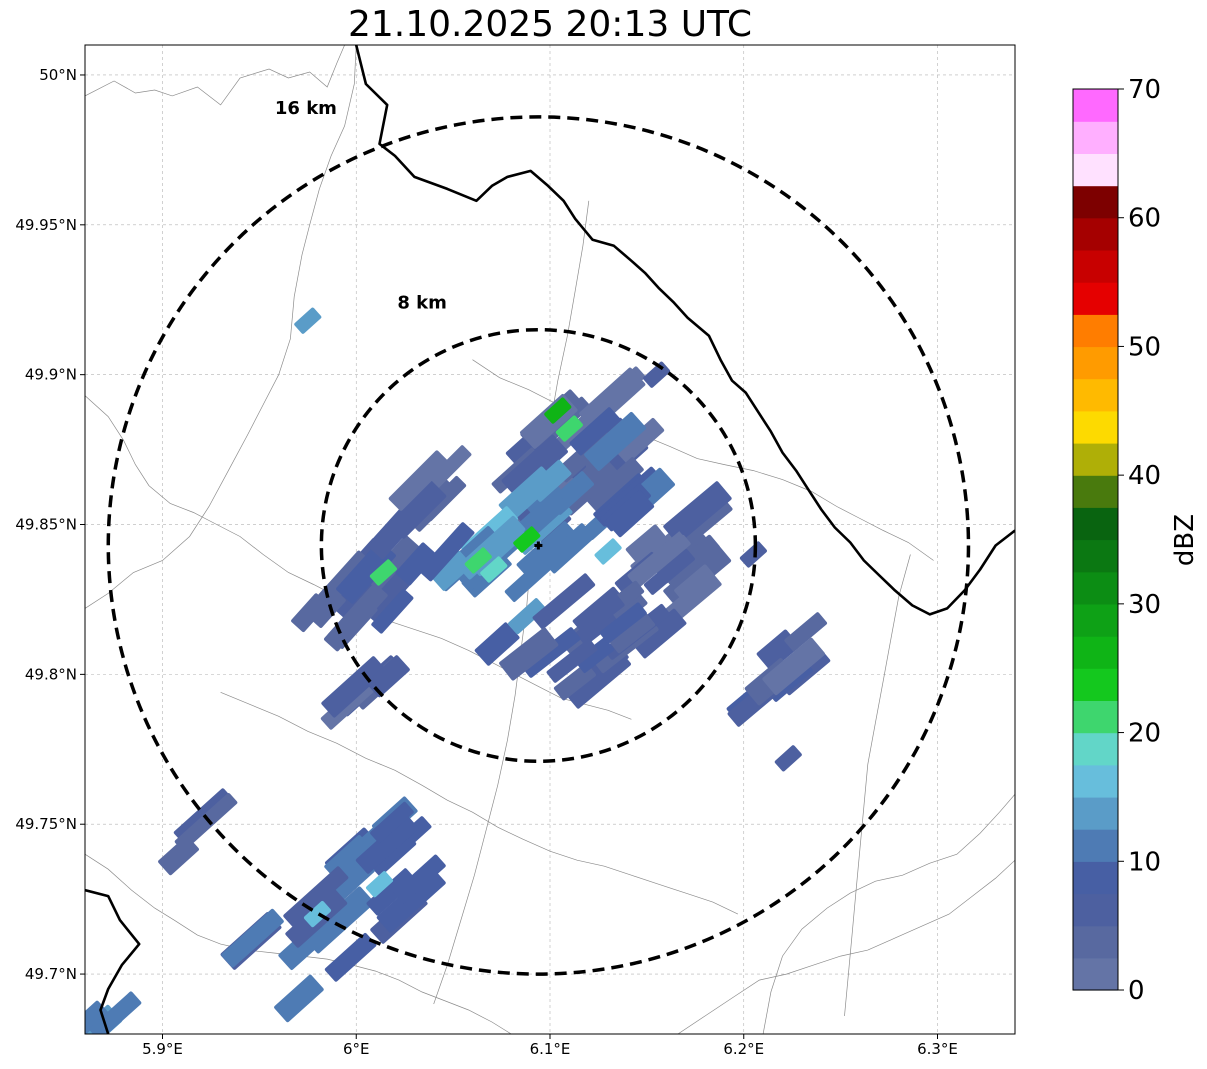  I want to click on radar-site-cross, so click(538, 545).